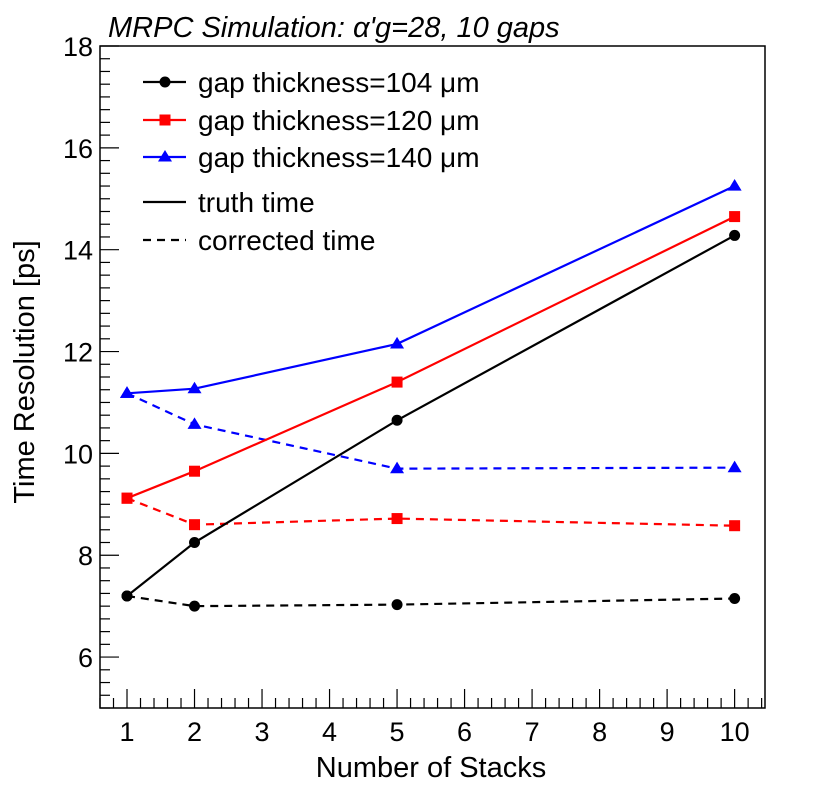 The height and width of the screenshot is (795, 830). What do you see at coordinates (431, 718) in the screenshot?
I see `x-axis: 1 2 3 4 5 6 7 8 9 10` at bounding box center [431, 718].